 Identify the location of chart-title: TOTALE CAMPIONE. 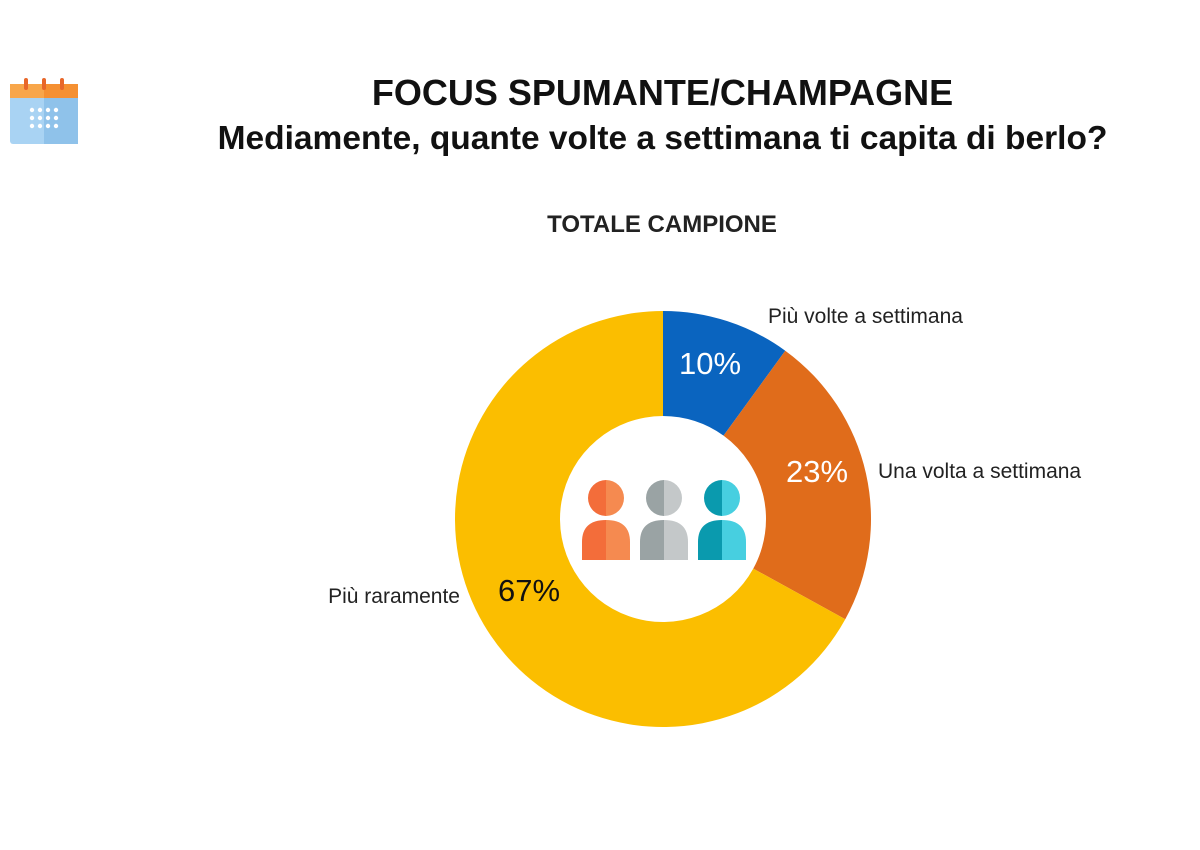
(662, 224).